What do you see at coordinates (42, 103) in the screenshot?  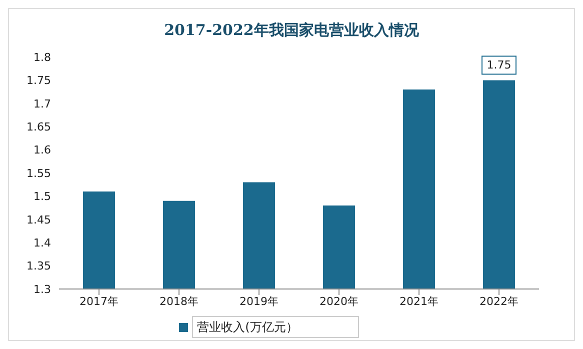 I see `y-tick-label: 1.7` at bounding box center [42, 103].